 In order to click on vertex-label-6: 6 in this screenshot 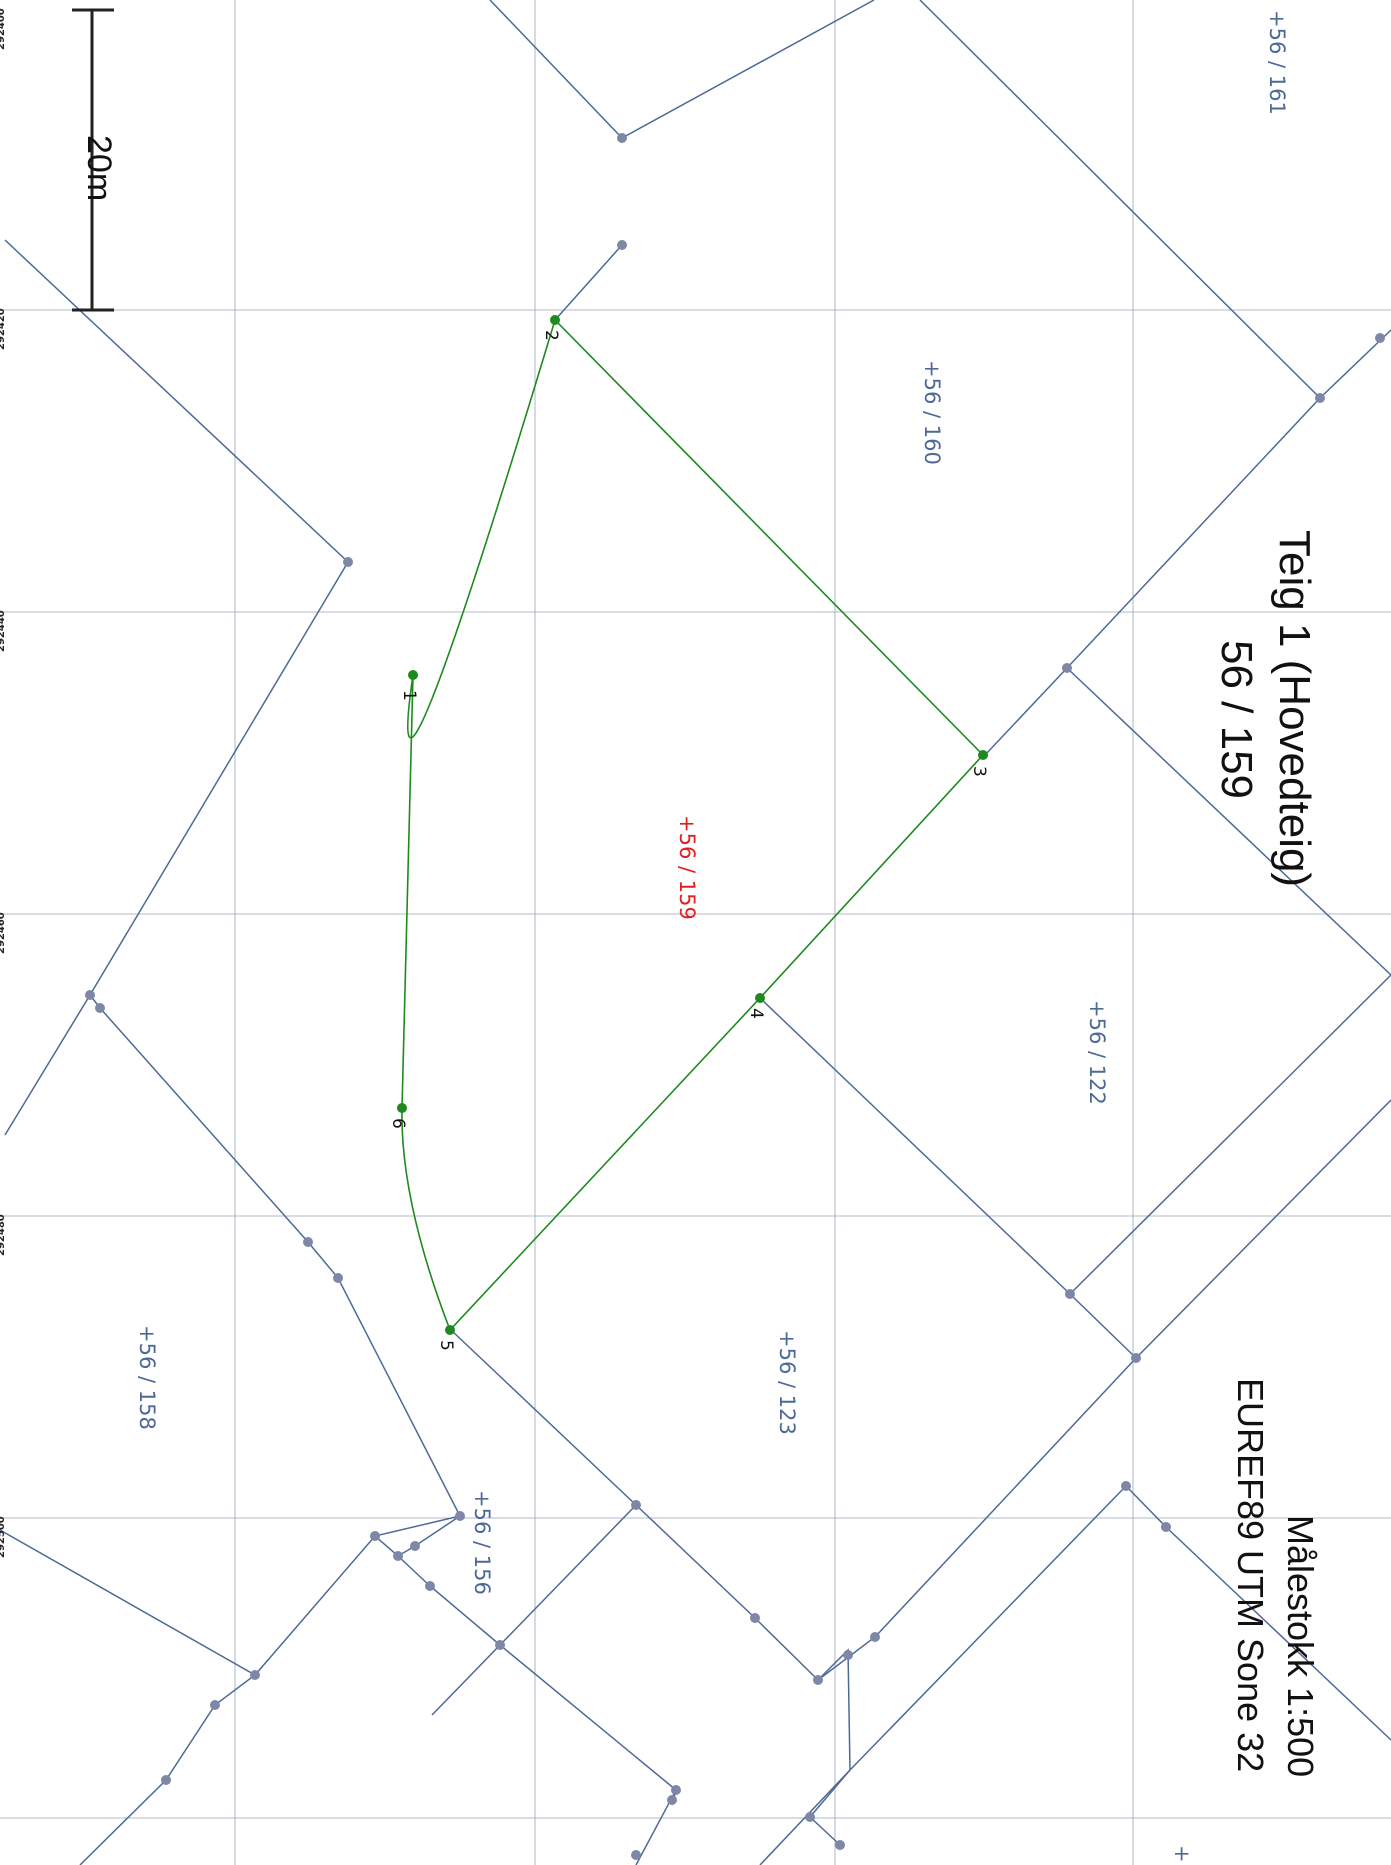, I will do `click(398, 1123)`.